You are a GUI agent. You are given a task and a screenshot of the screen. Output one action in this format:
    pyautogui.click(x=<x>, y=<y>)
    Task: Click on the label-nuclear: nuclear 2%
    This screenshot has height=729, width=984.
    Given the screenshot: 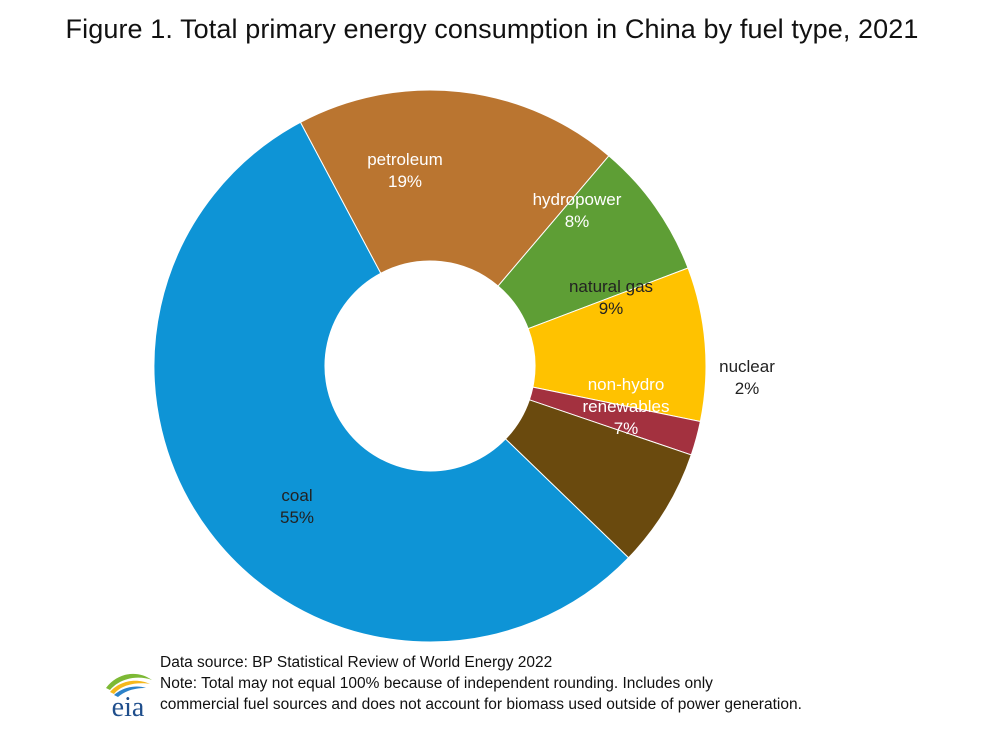 What is the action you would take?
    pyautogui.click(x=747, y=377)
    